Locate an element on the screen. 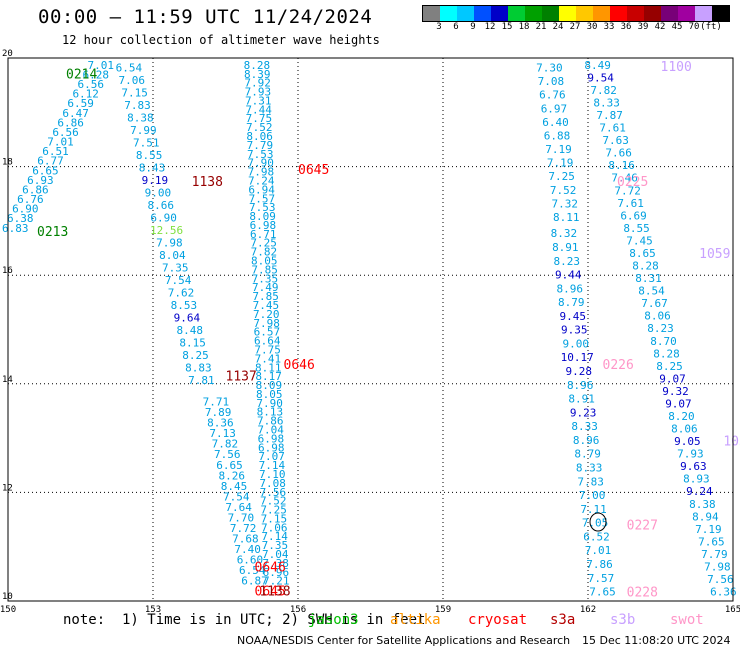 This screenshot has width=740, height=650. pass-time-label: 0214 is located at coordinates (81, 75).